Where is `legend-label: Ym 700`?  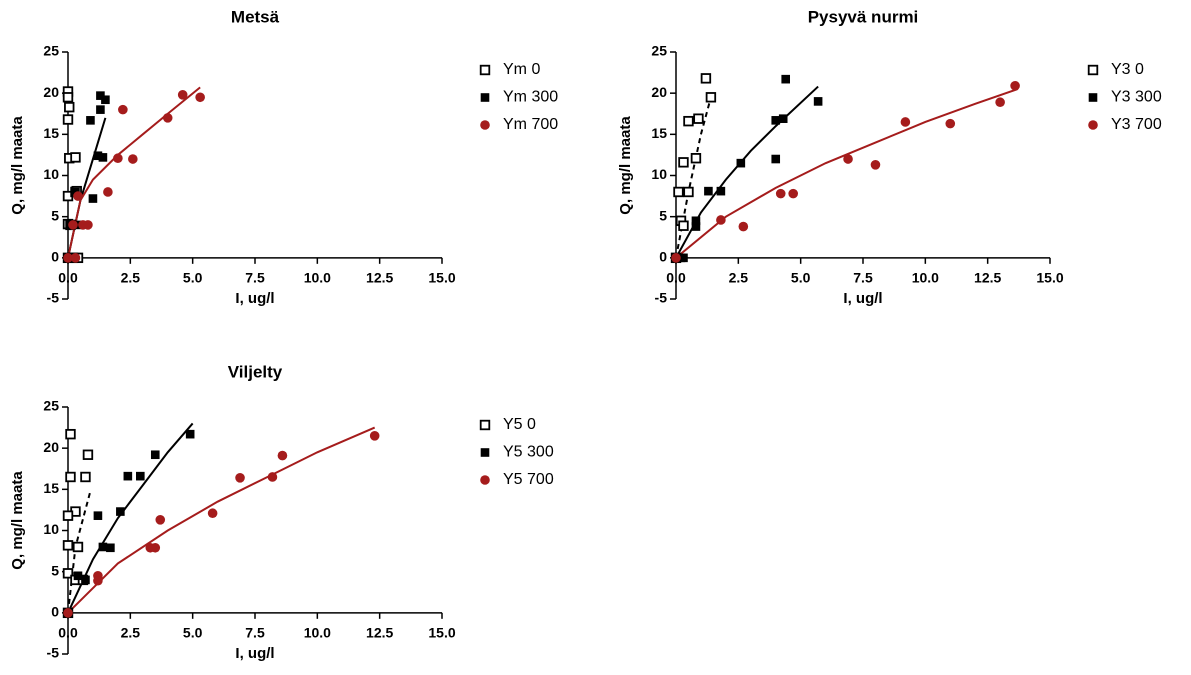
legend-label: Ym 700 is located at coordinates (530, 124).